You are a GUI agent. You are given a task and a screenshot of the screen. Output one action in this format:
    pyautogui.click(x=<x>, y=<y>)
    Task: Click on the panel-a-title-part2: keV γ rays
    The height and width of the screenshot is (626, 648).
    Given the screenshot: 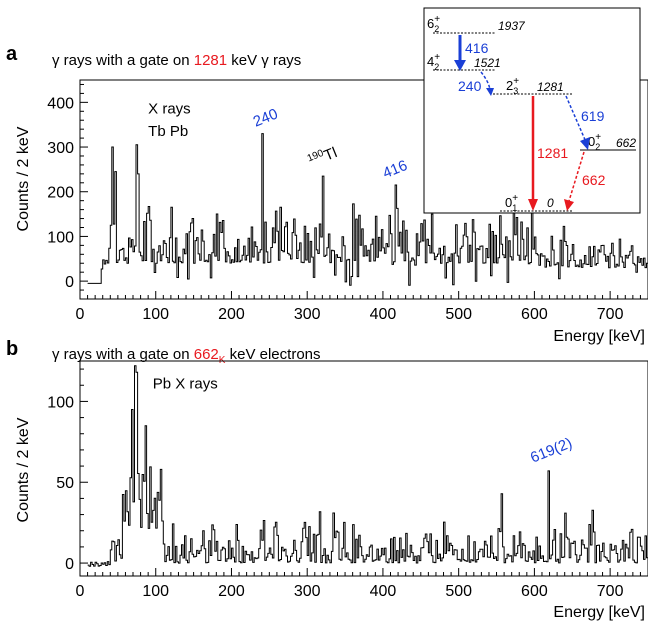 What is the action you would take?
    pyautogui.click(x=264, y=60)
    